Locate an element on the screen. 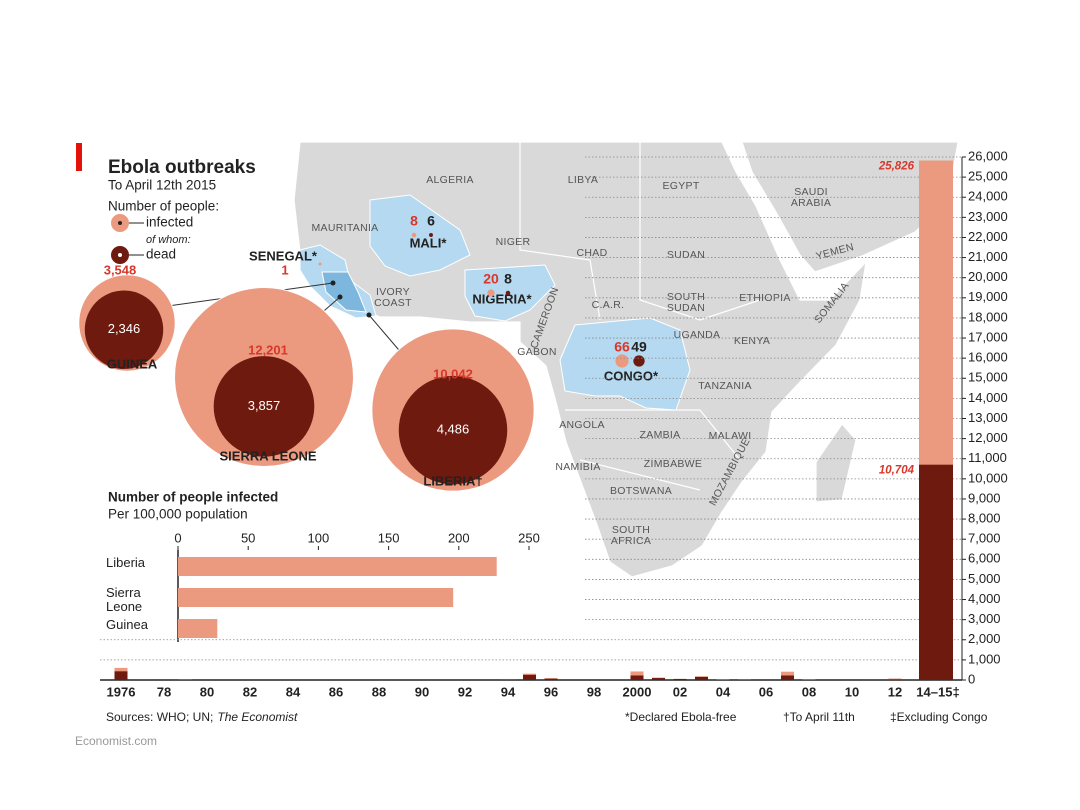  y-tick-label: 26,000 is located at coordinates (988, 155).